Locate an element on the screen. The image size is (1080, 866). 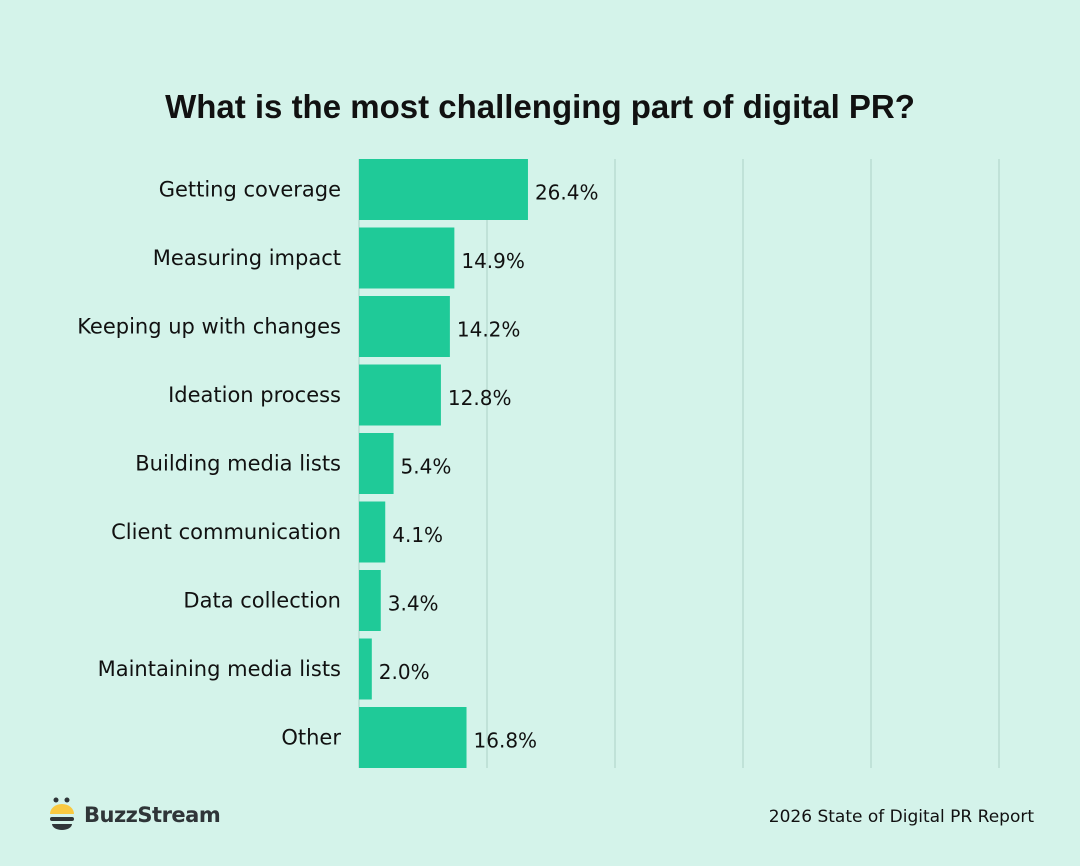
buzzstream-logo: BuzzStream is located at coordinates (134, 815).